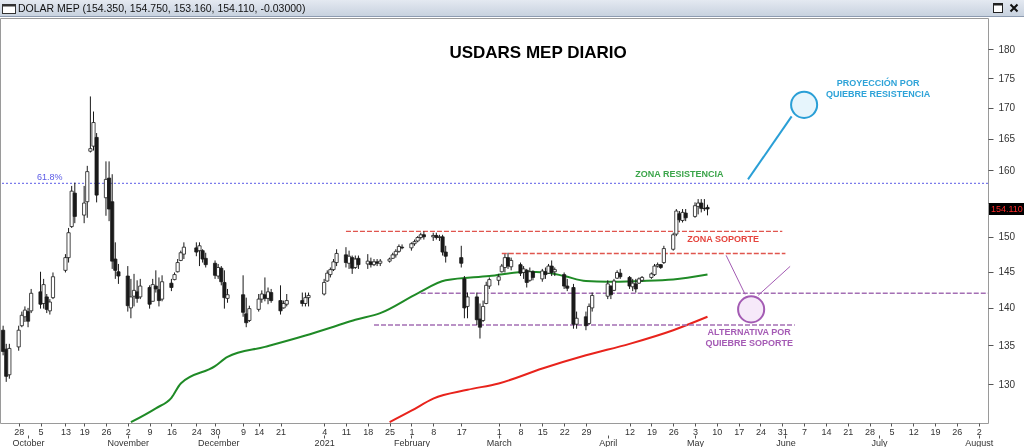  I want to click on x-tick-label: 15, so click(542, 431).